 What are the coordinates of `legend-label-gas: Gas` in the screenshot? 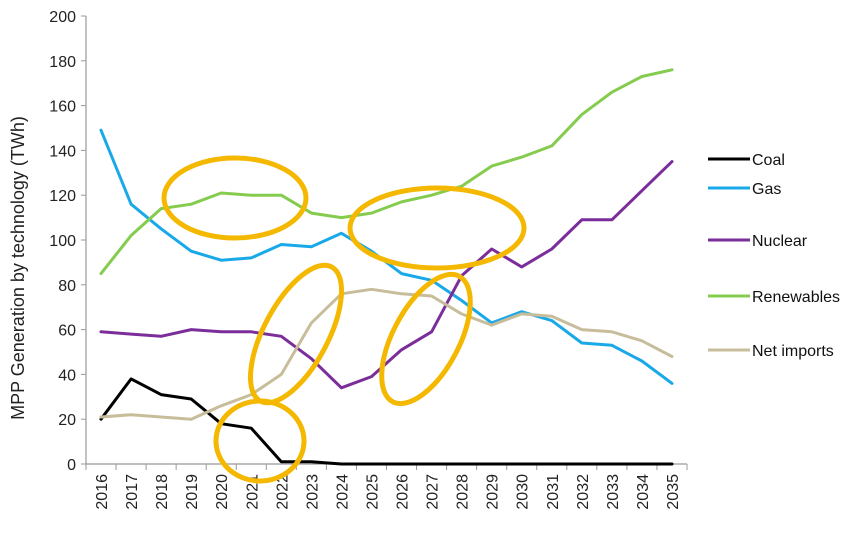 It's located at (766, 189).